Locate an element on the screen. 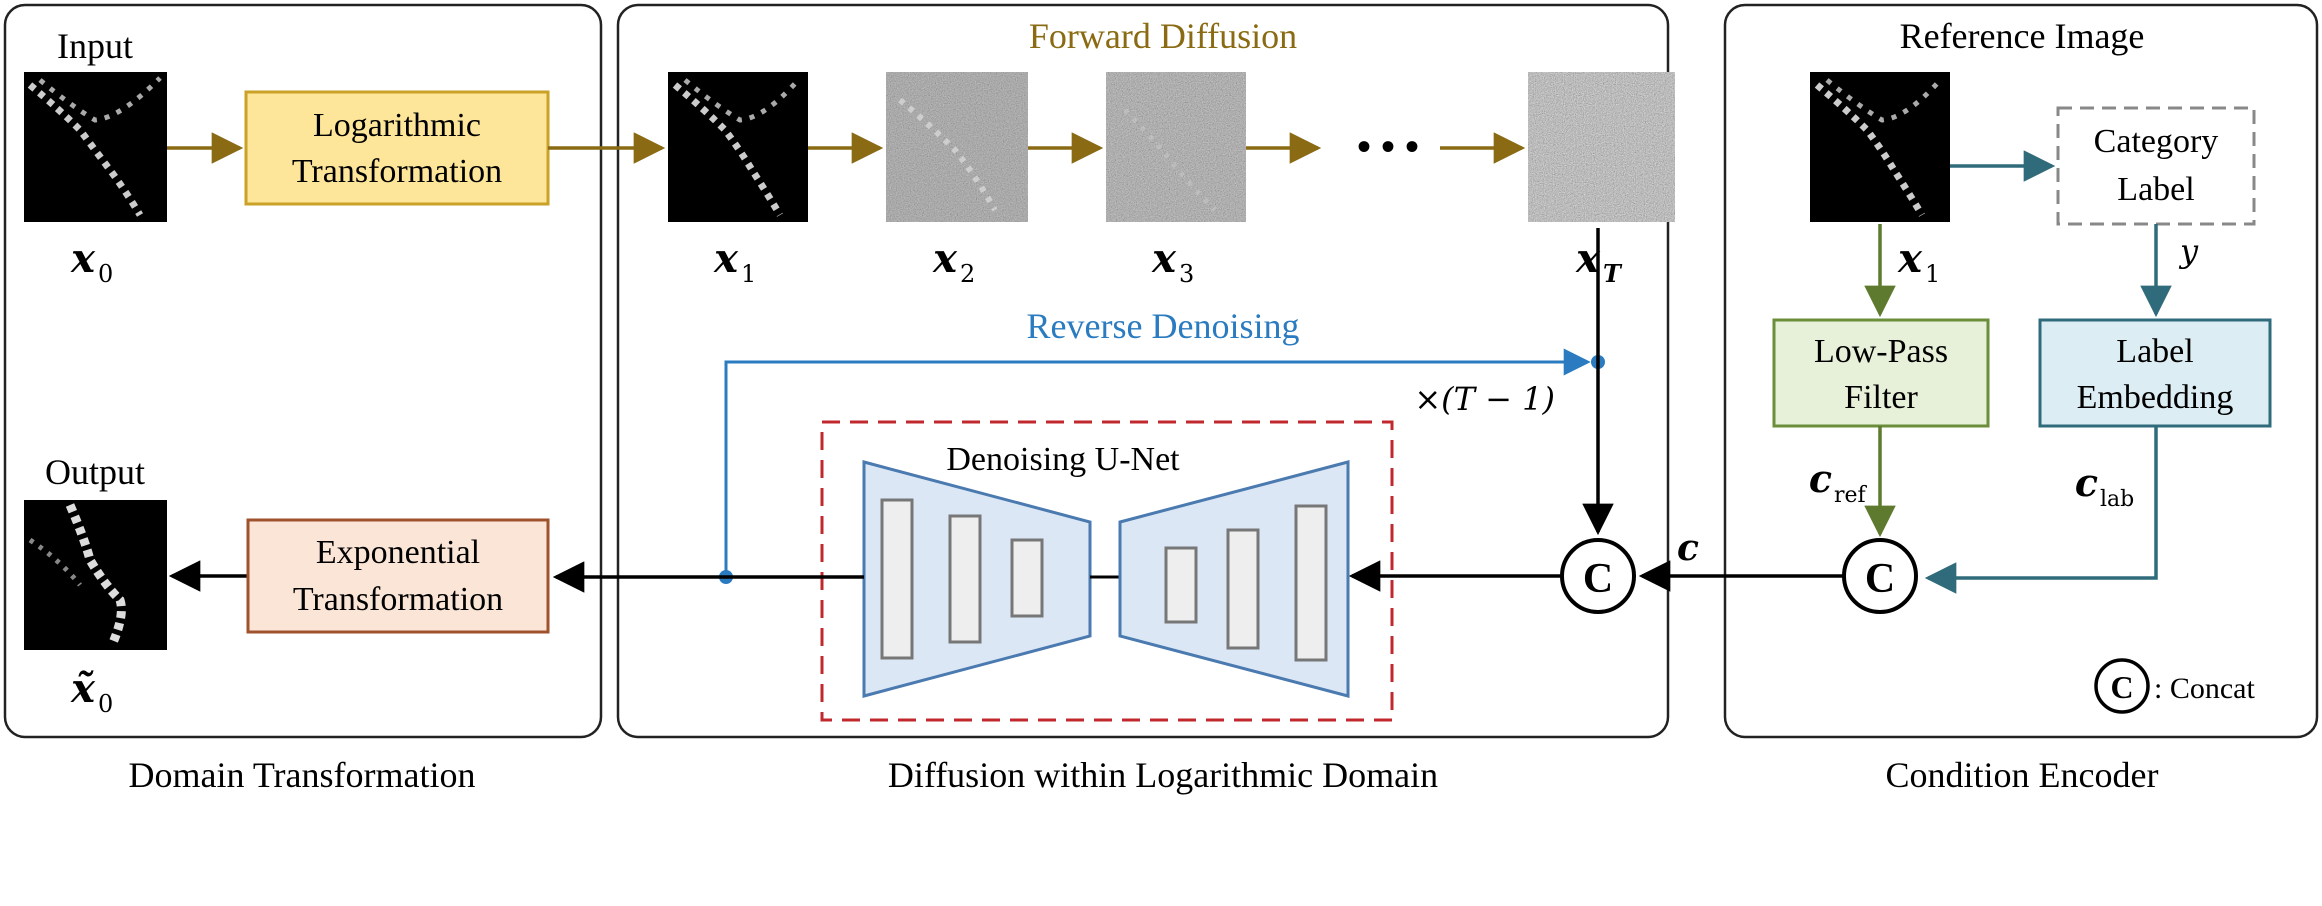 Image resolution: width=2322 pixels, height=906 pixels. lpf-box-line2: Filter is located at coordinates (1881, 397).